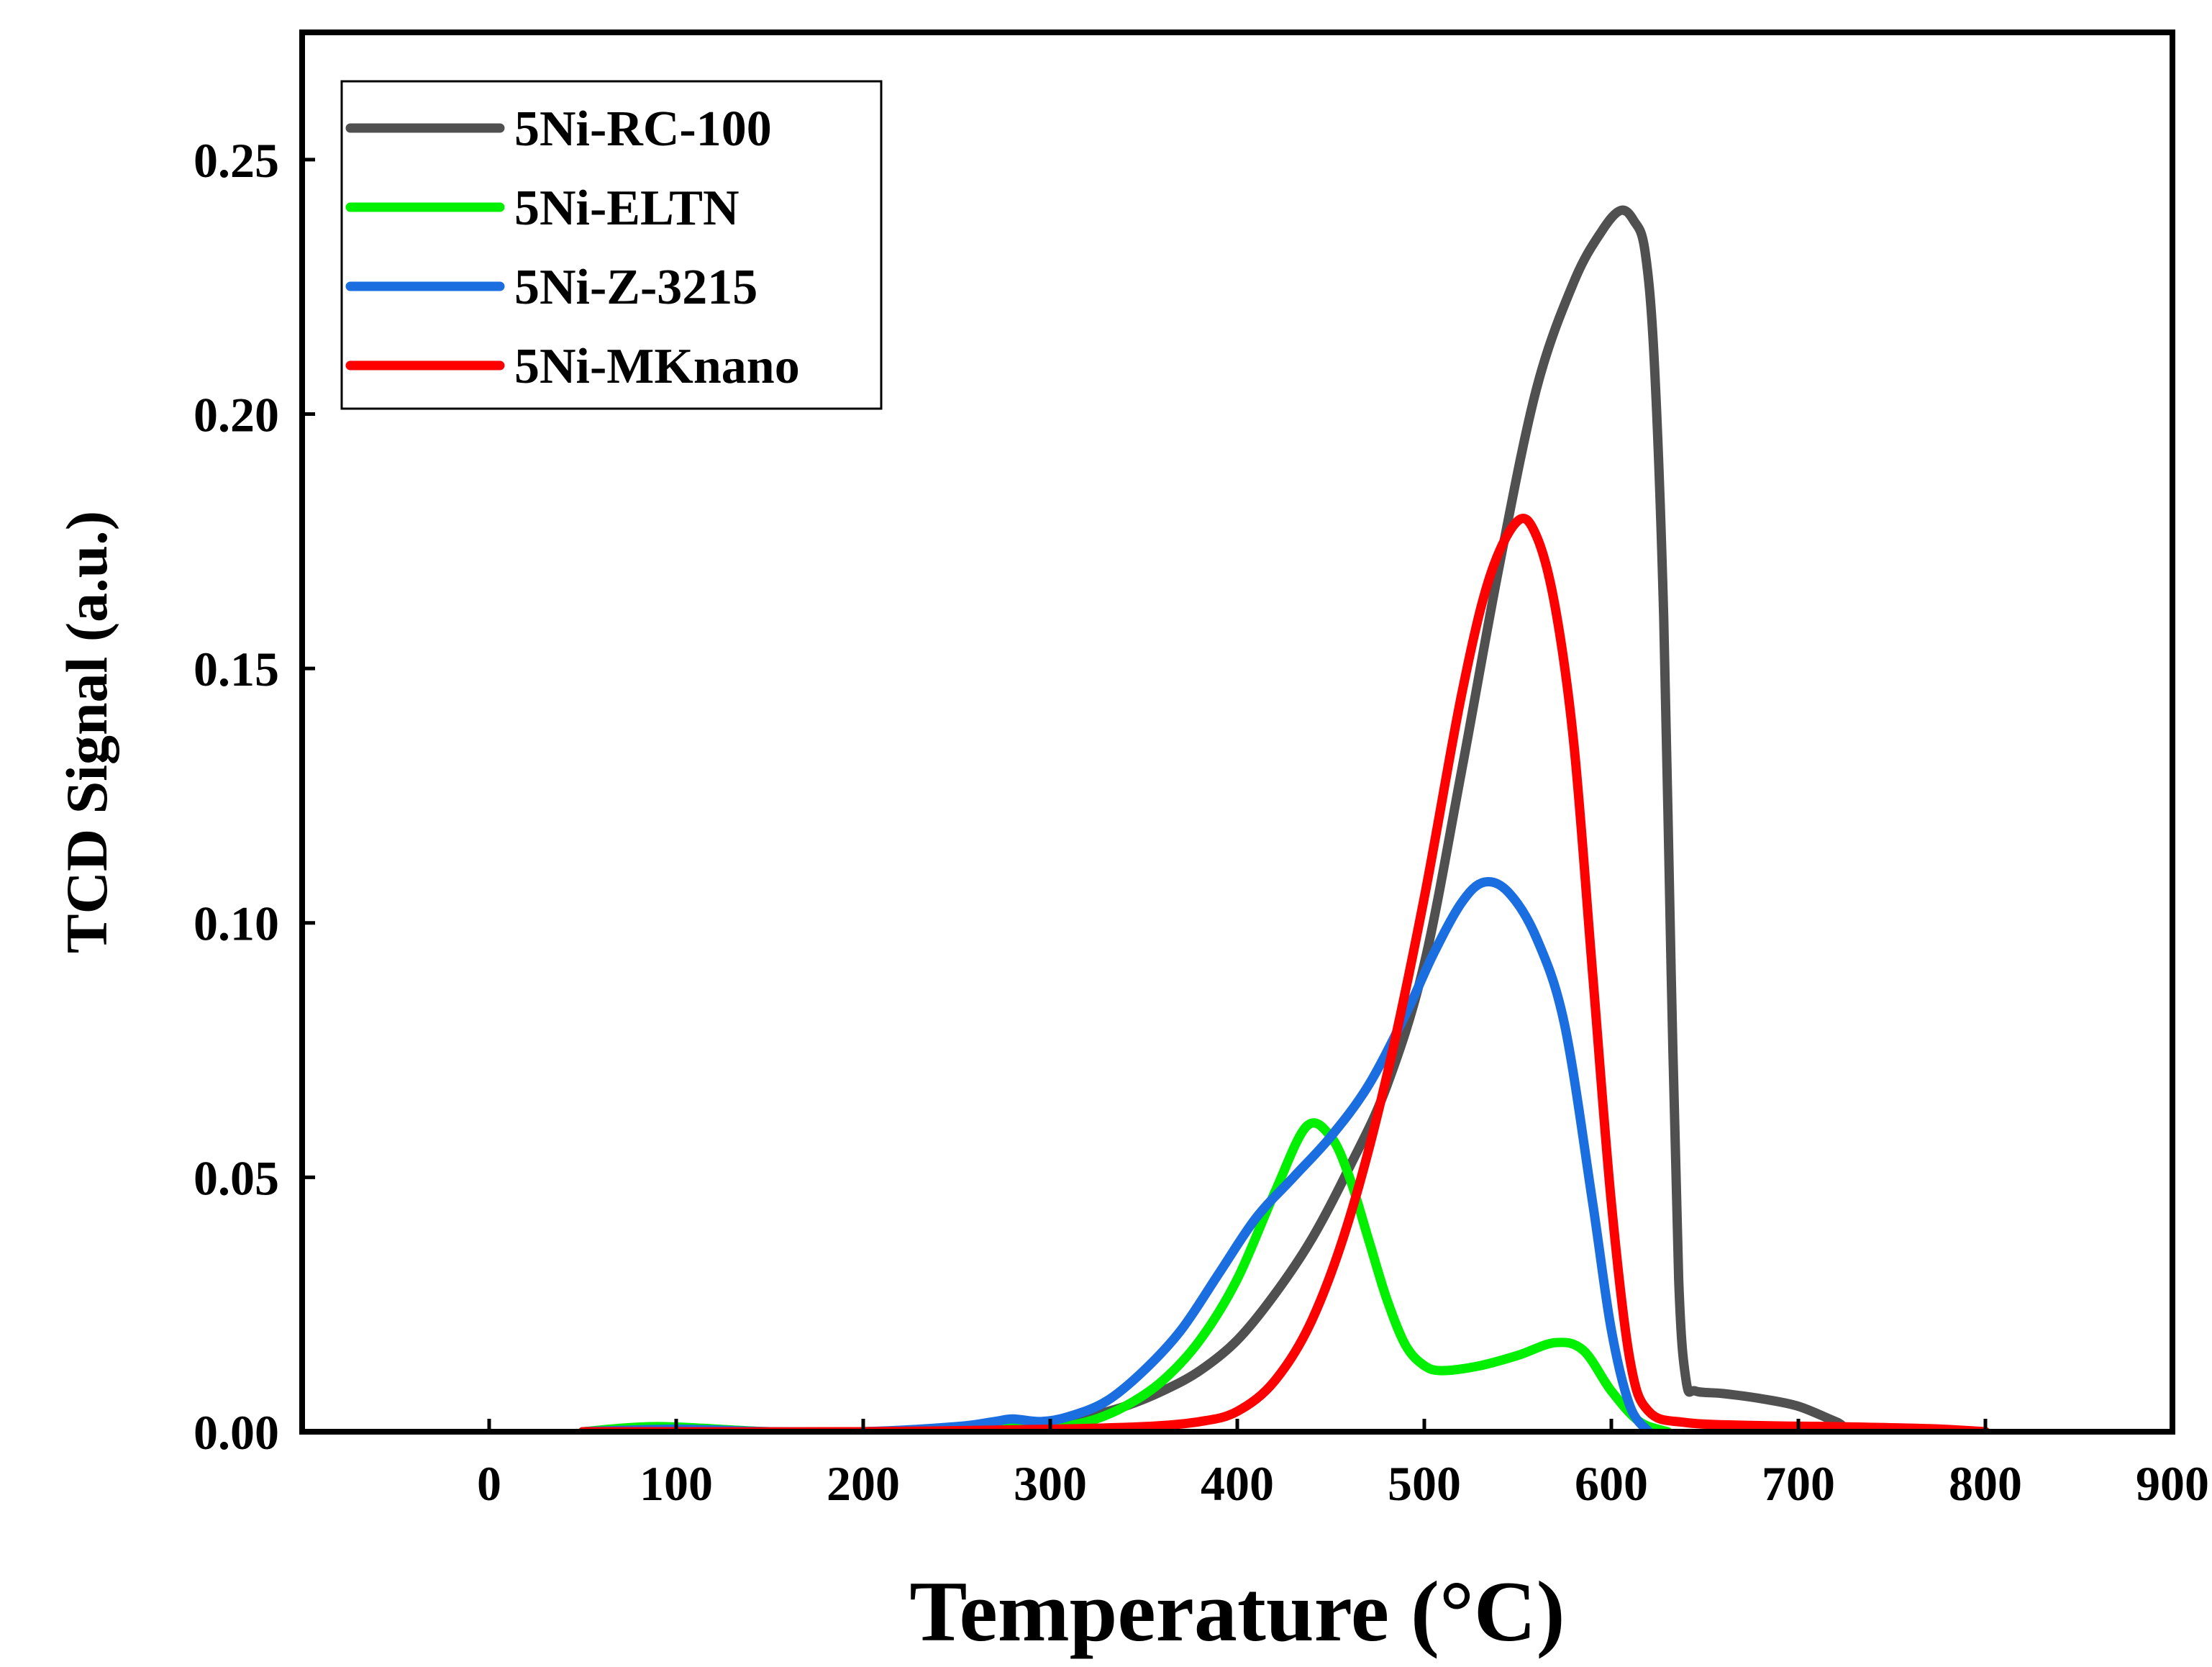  I want to click on x-tick-label: 300, so click(1050, 1483).